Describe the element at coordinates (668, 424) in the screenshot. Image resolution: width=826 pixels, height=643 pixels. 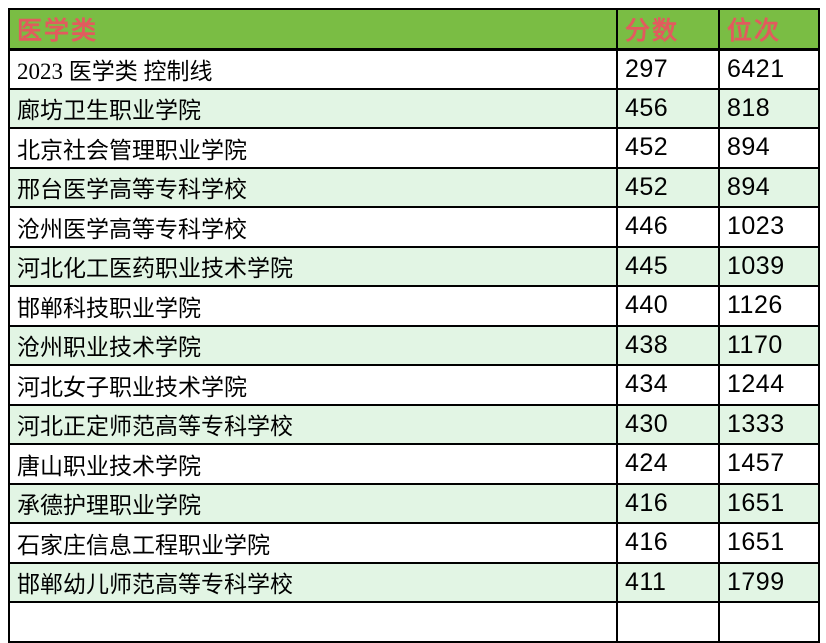
I see `score-value: 430` at that location.